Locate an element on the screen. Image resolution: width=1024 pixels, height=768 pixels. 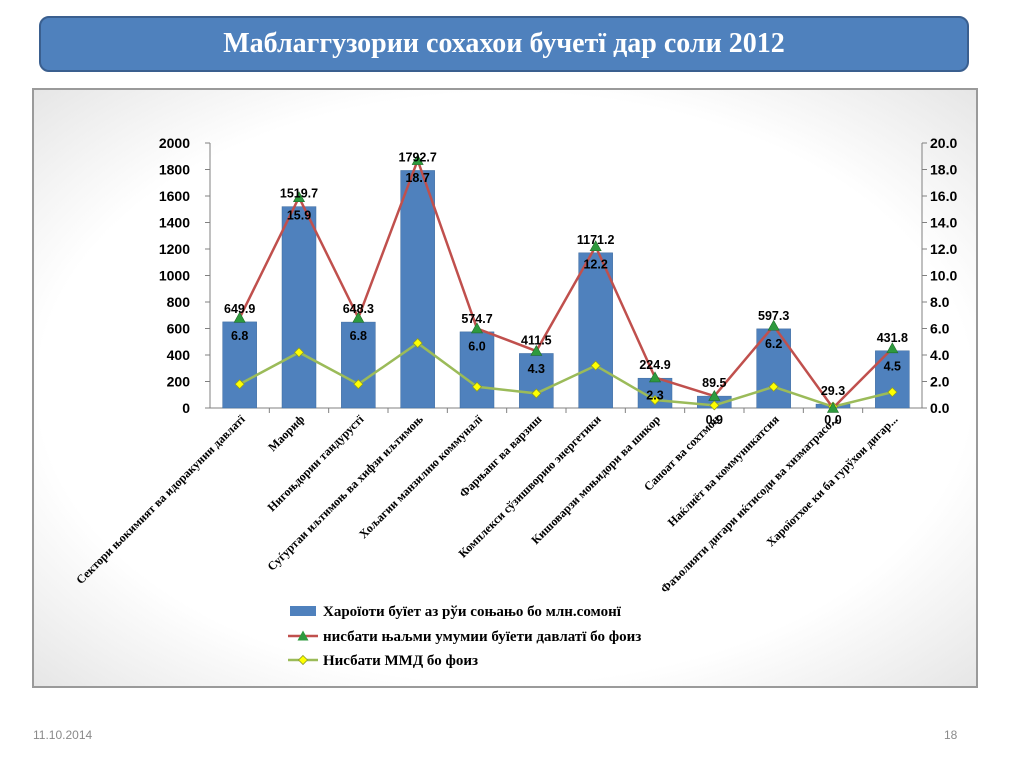
category-label: Нигоњдории тандурустї is located at coordinates (315, 463).